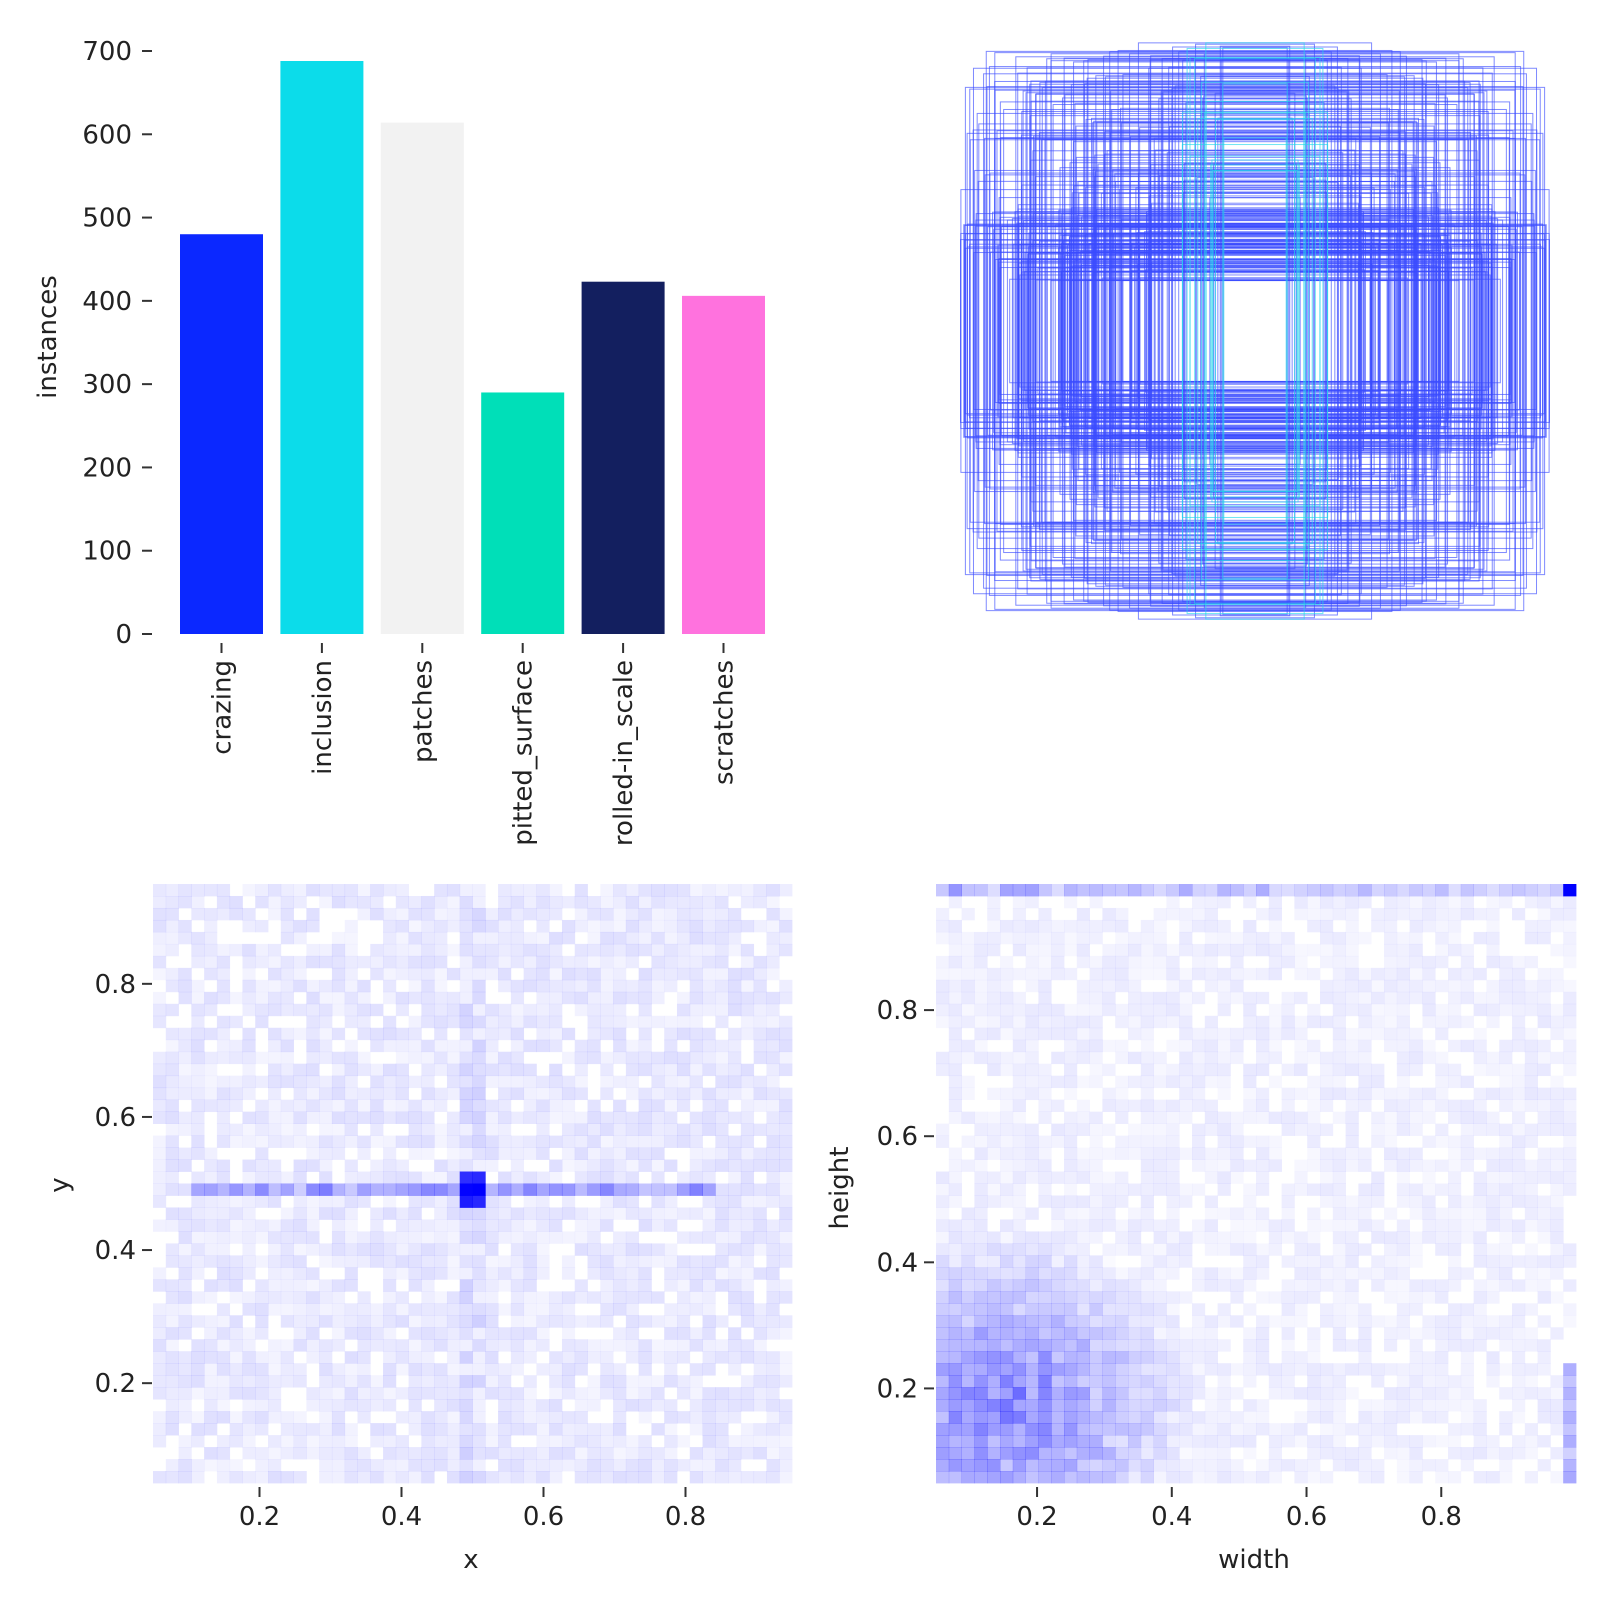 Image resolution: width=1600 pixels, height=1600 pixels. I want to click on bounding-box, so click(1255, 331).